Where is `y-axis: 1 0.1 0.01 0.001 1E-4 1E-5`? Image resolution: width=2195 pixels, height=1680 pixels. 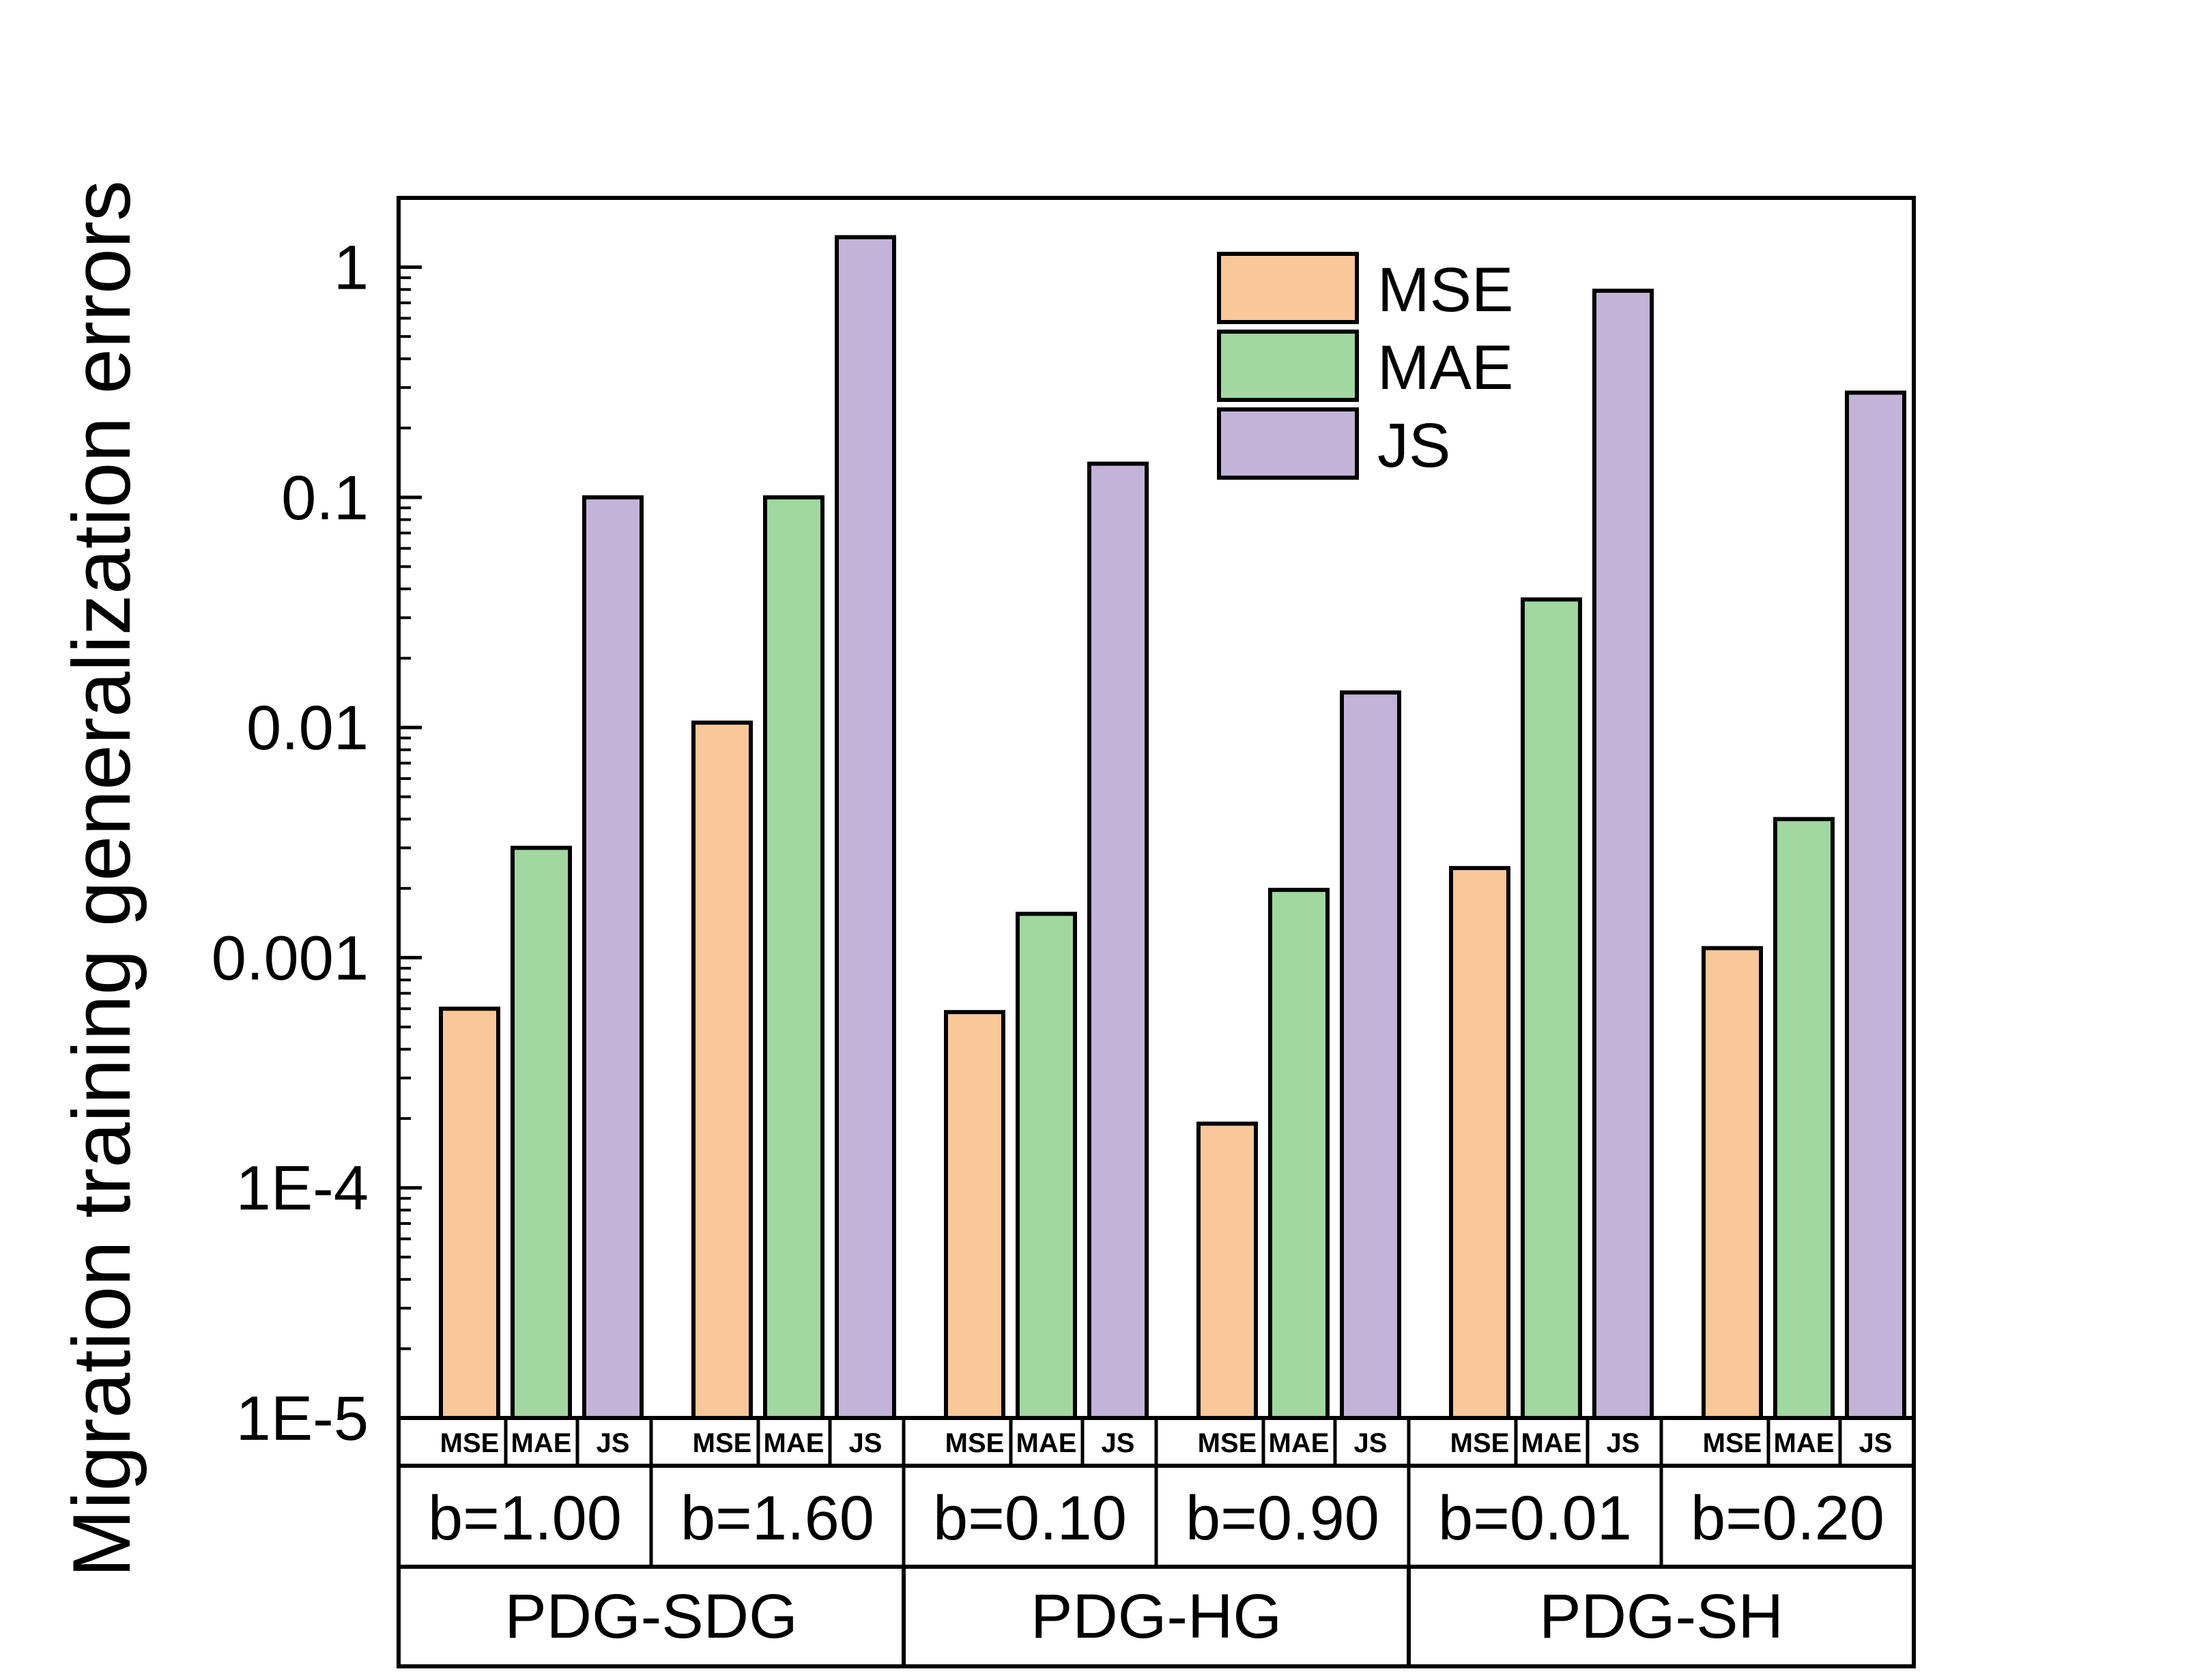 y-axis: 1 0.1 0.01 0.001 1E-4 1E-5 is located at coordinates (317, 825).